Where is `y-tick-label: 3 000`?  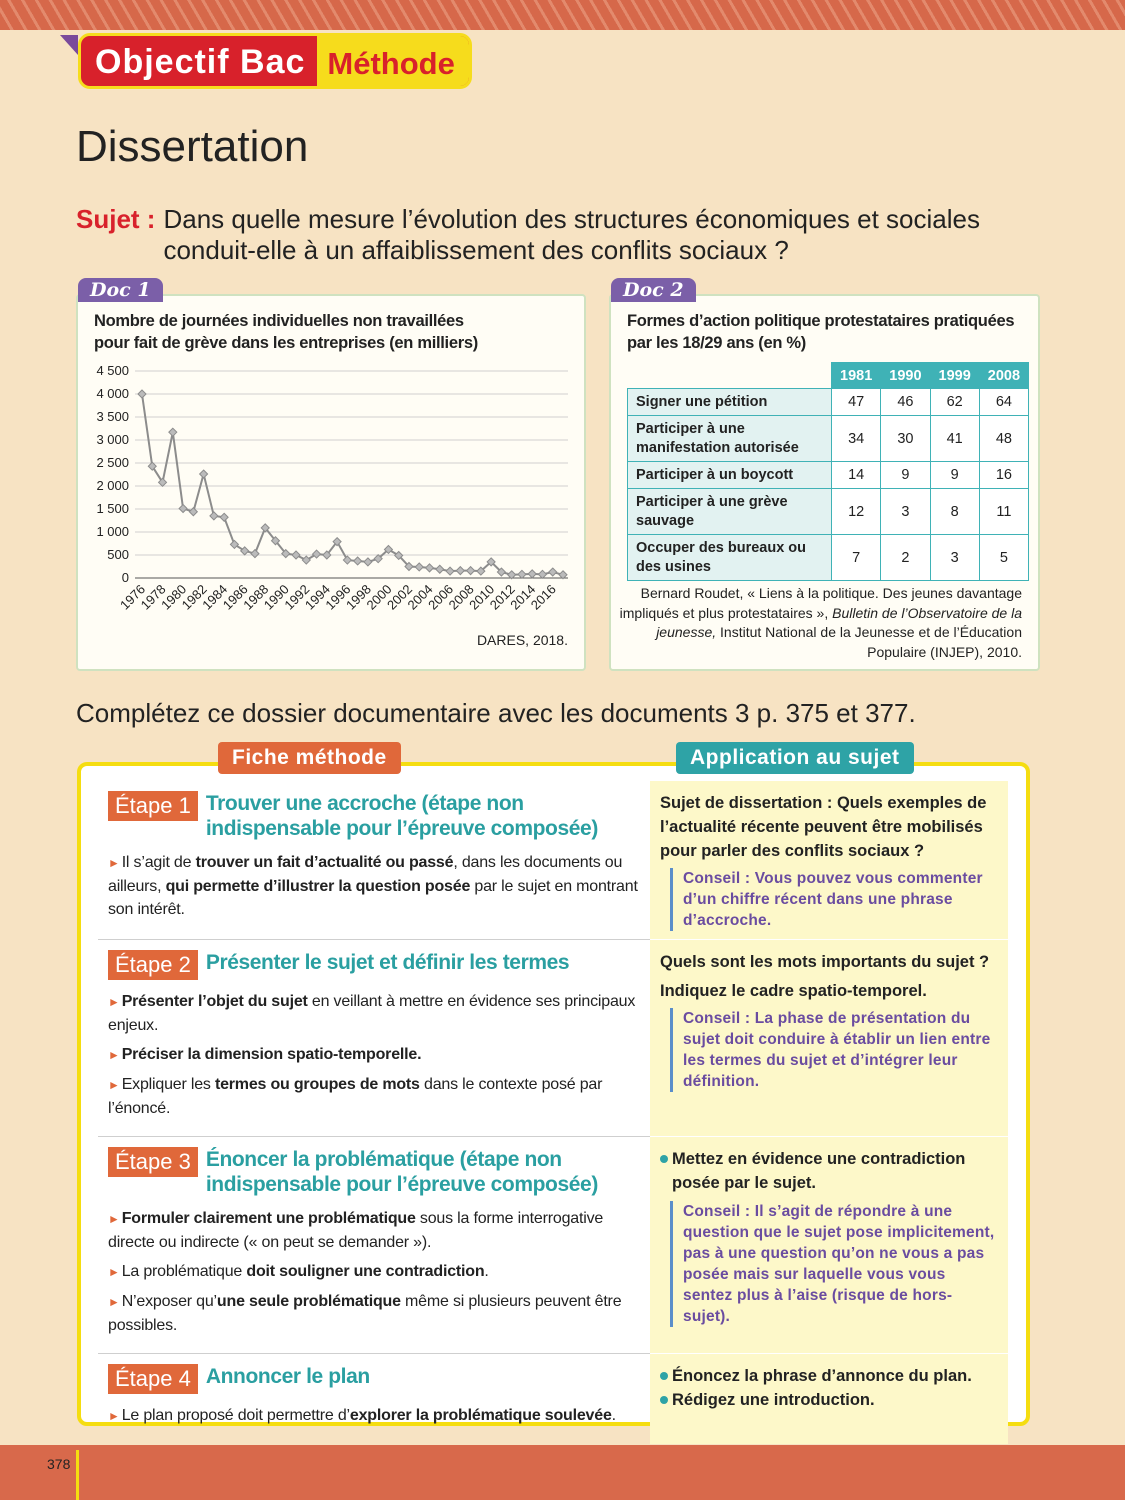 y-tick-label: 3 000 is located at coordinates (112, 439).